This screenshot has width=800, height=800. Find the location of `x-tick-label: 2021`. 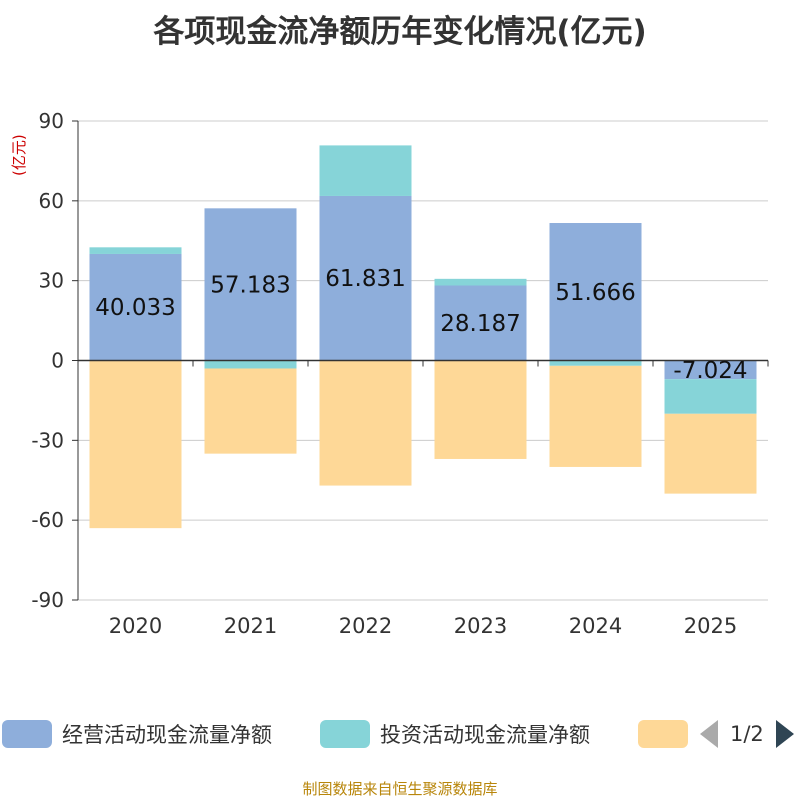

x-tick-label: 2021 is located at coordinates (250, 626).